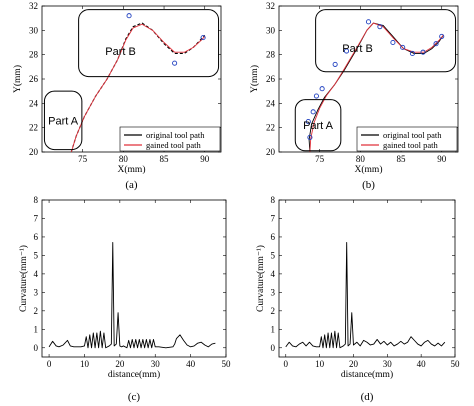 This screenshot has height=406, width=474. I want to click on plot-frame, so click(367, 278).